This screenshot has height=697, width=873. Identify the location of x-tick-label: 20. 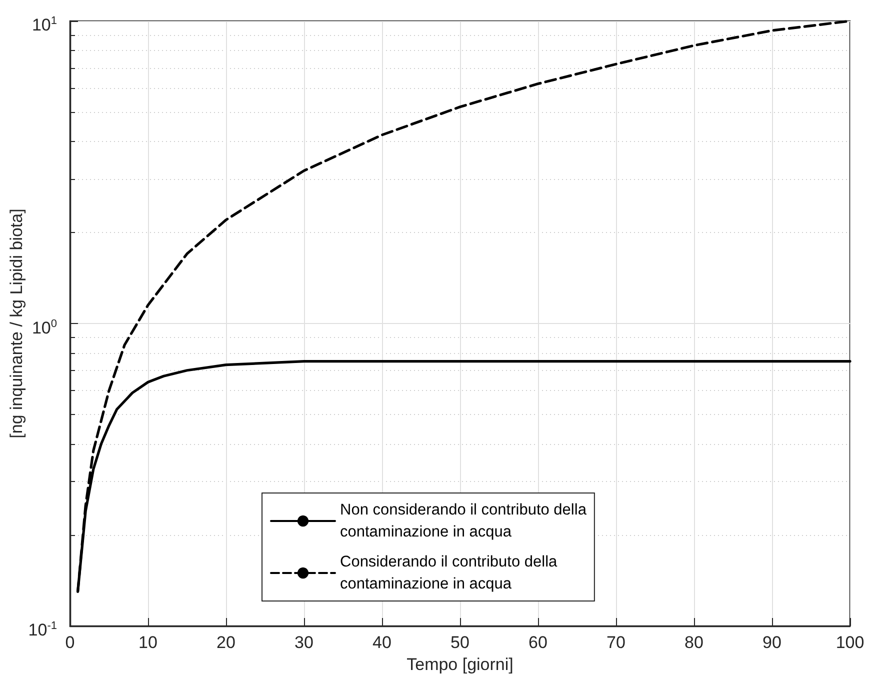
(226, 642).